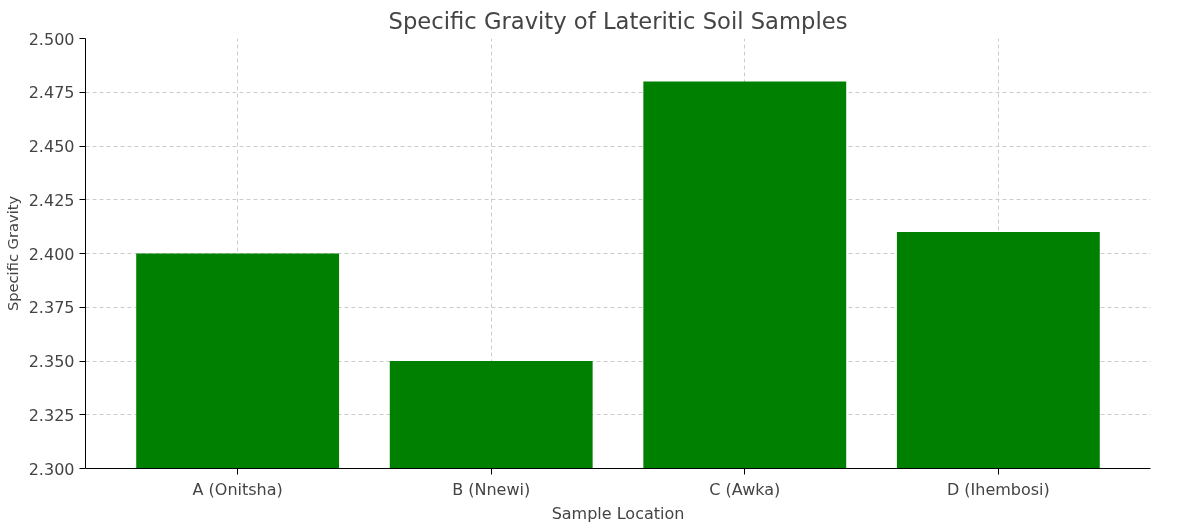  Describe the element at coordinates (491, 489) in the screenshot. I see `x-tick-label: B (Nnewi)` at that location.